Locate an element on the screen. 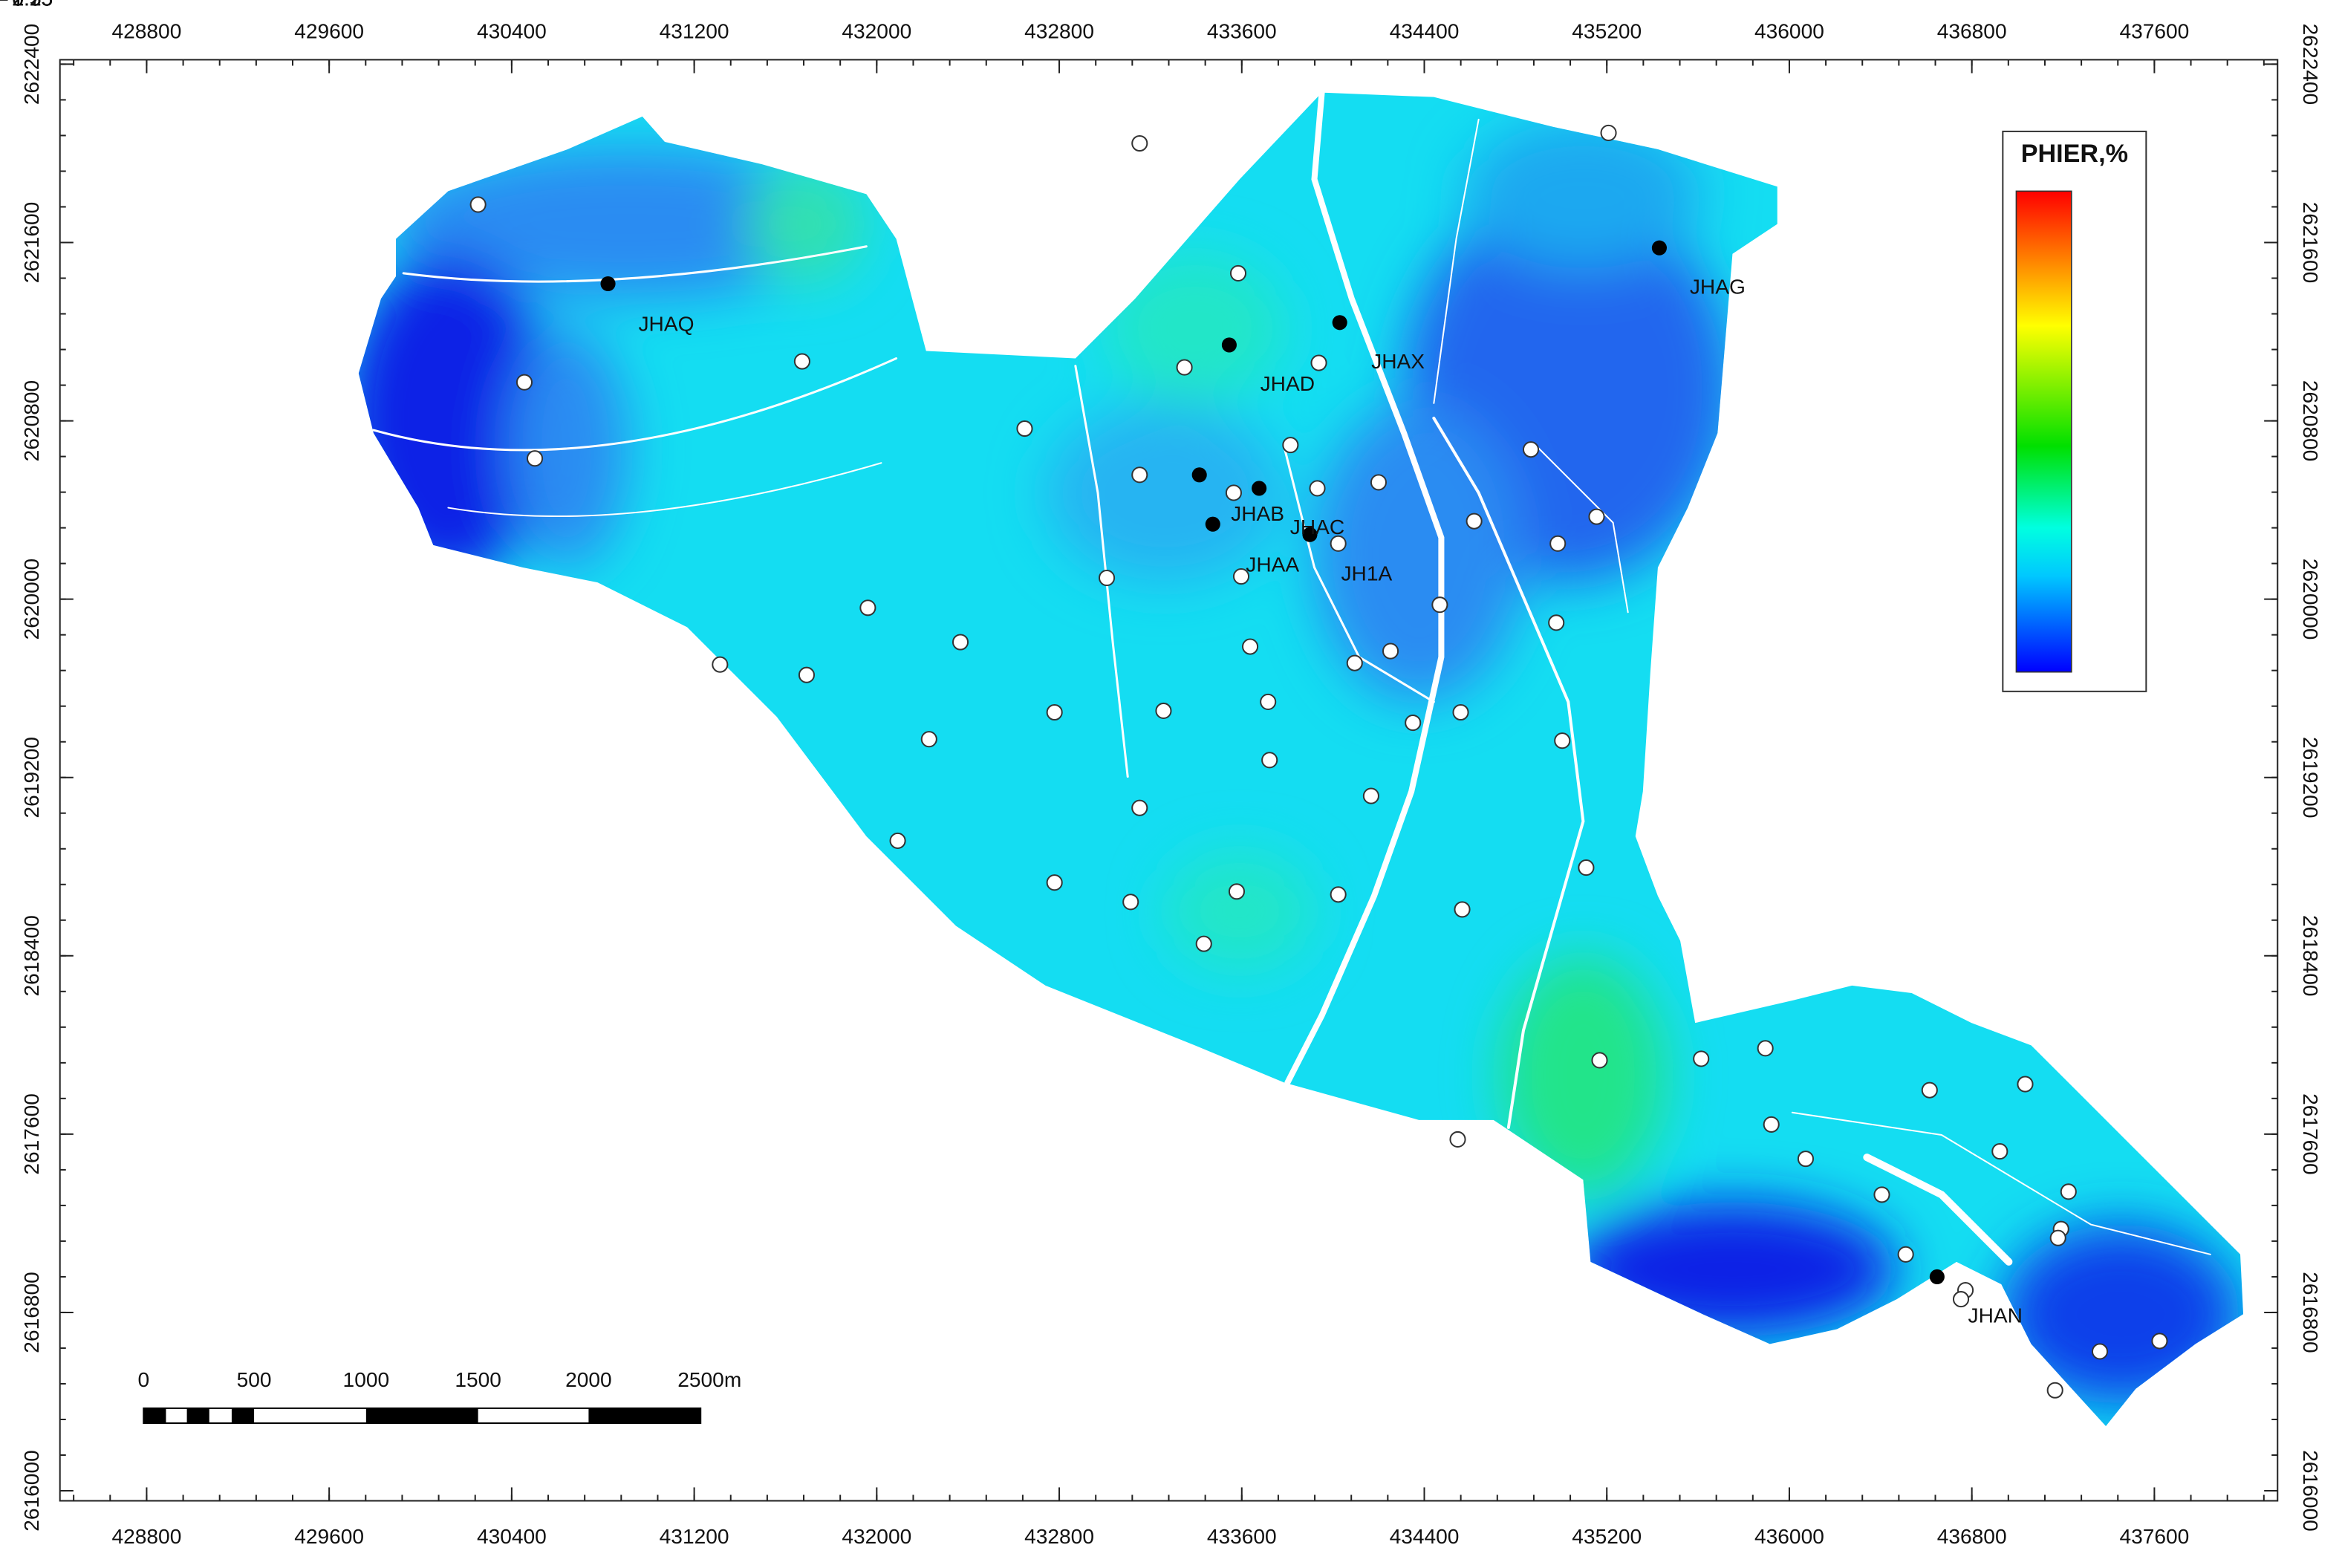 The height and width of the screenshot is (1568, 2342). scale-bar: 0 500 1000 1500 2000 2500m is located at coordinates (439, 1396).